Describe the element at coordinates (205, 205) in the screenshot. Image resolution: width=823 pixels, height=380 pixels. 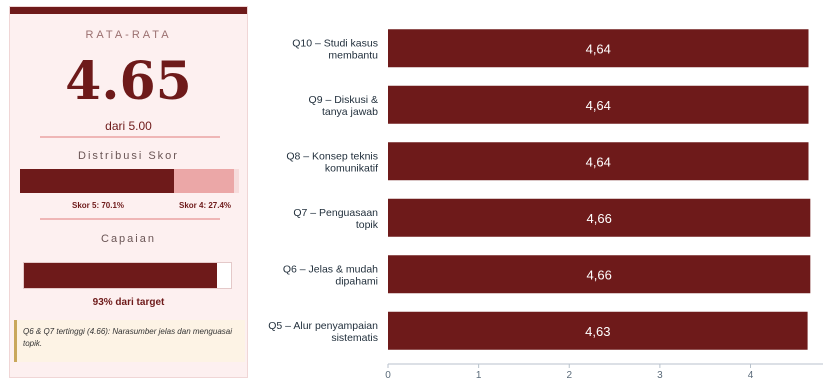
I see `distribution-label-score4: Skor 4: 27.4%` at that location.